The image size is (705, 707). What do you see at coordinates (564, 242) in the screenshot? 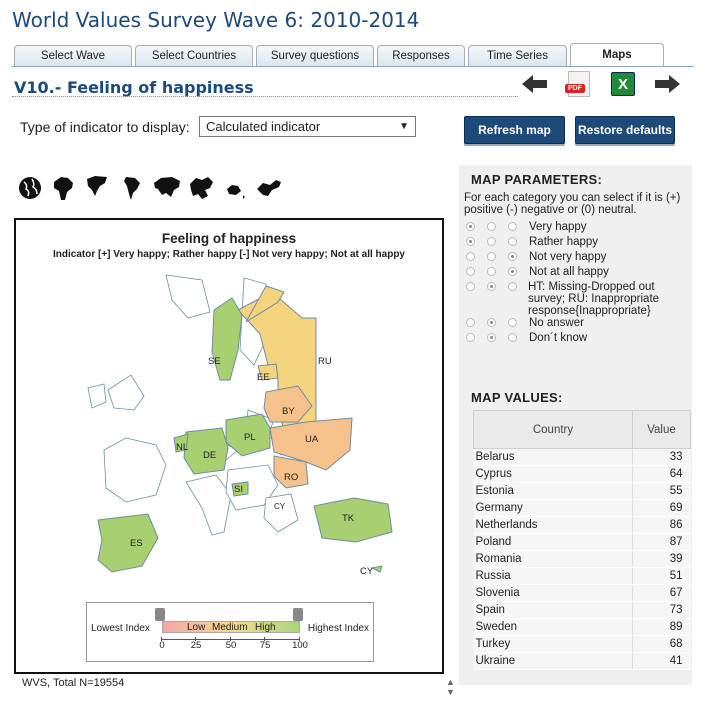
I see `parameter-label: Rather happy` at bounding box center [564, 242].